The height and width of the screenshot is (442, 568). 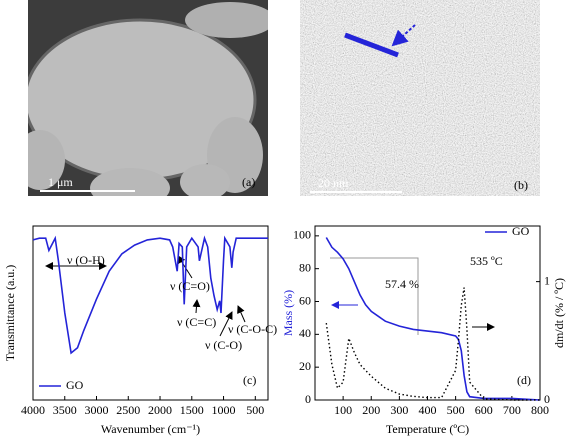 What do you see at coordinates (486, 261) in the screenshot?
I see `annotation: 535 ºC` at bounding box center [486, 261].